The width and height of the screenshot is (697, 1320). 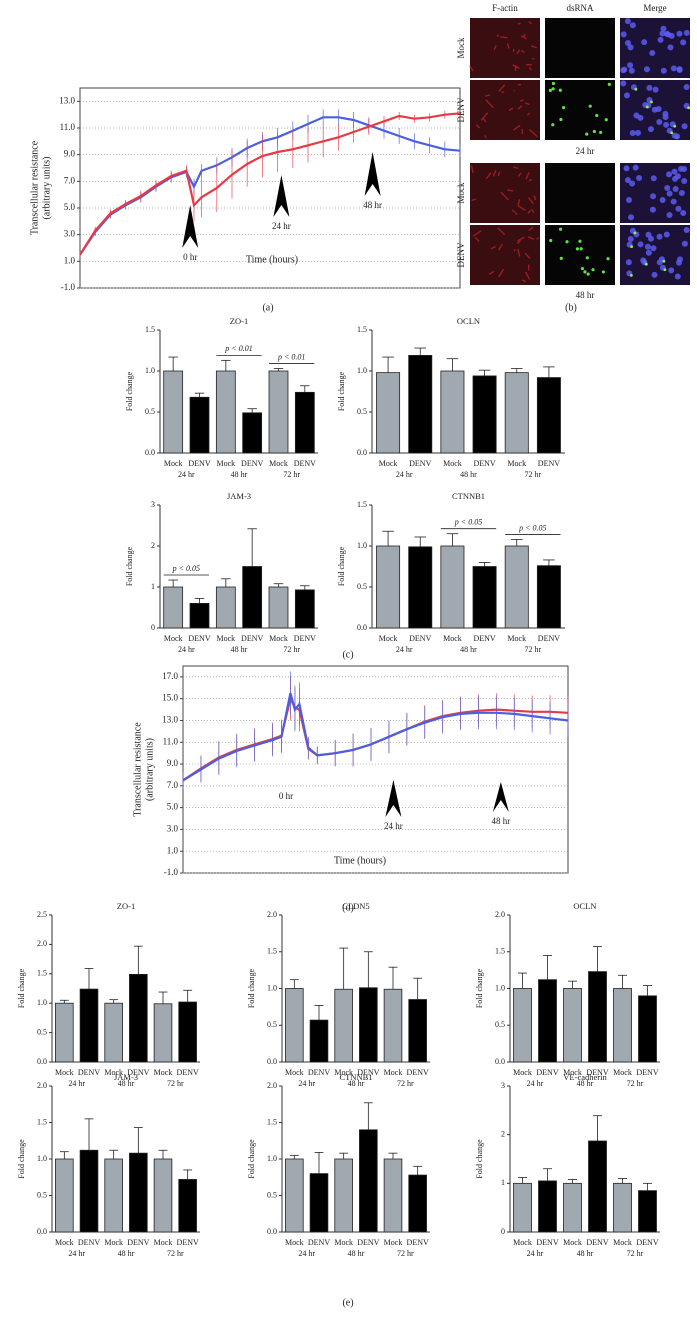 I want to click on arrow, so click(x=285, y=781).